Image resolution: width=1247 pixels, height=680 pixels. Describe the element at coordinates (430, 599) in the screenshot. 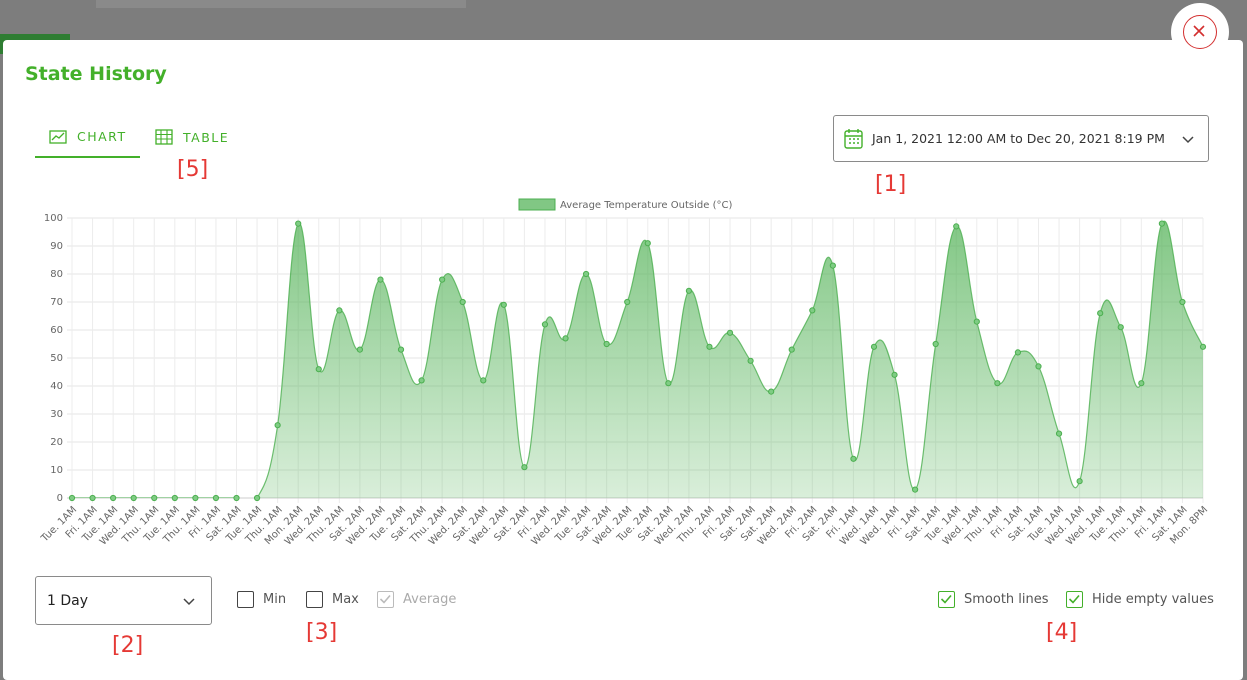

I see `checkbox-label: Average` at that location.